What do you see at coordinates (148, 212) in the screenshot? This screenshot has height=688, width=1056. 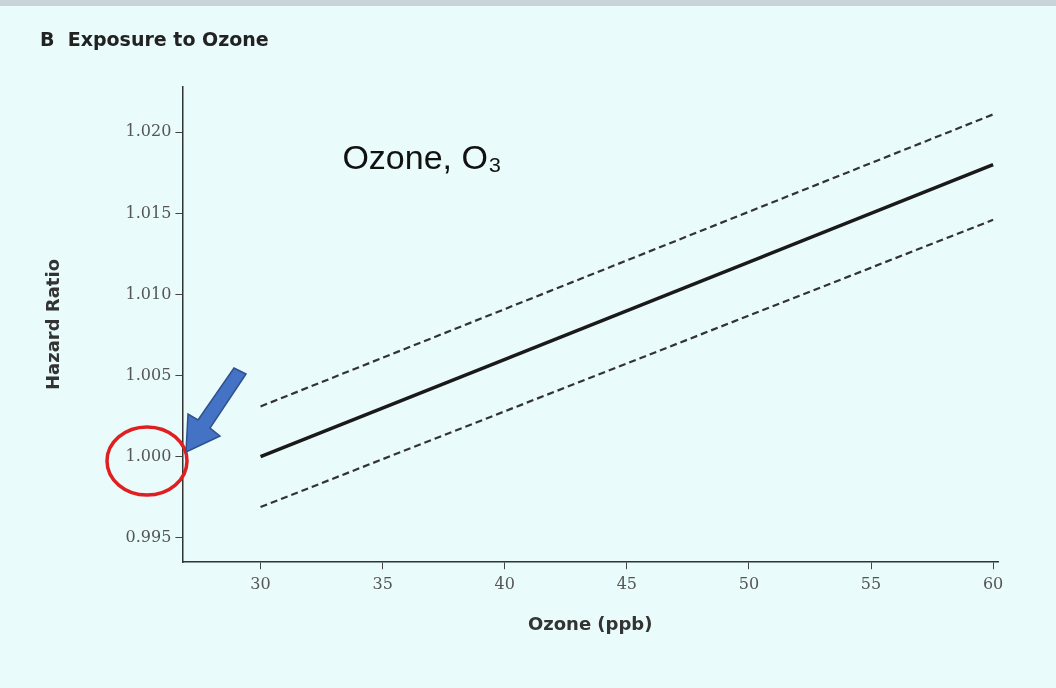 I see `y-tick-label: 1.015` at bounding box center [148, 212].